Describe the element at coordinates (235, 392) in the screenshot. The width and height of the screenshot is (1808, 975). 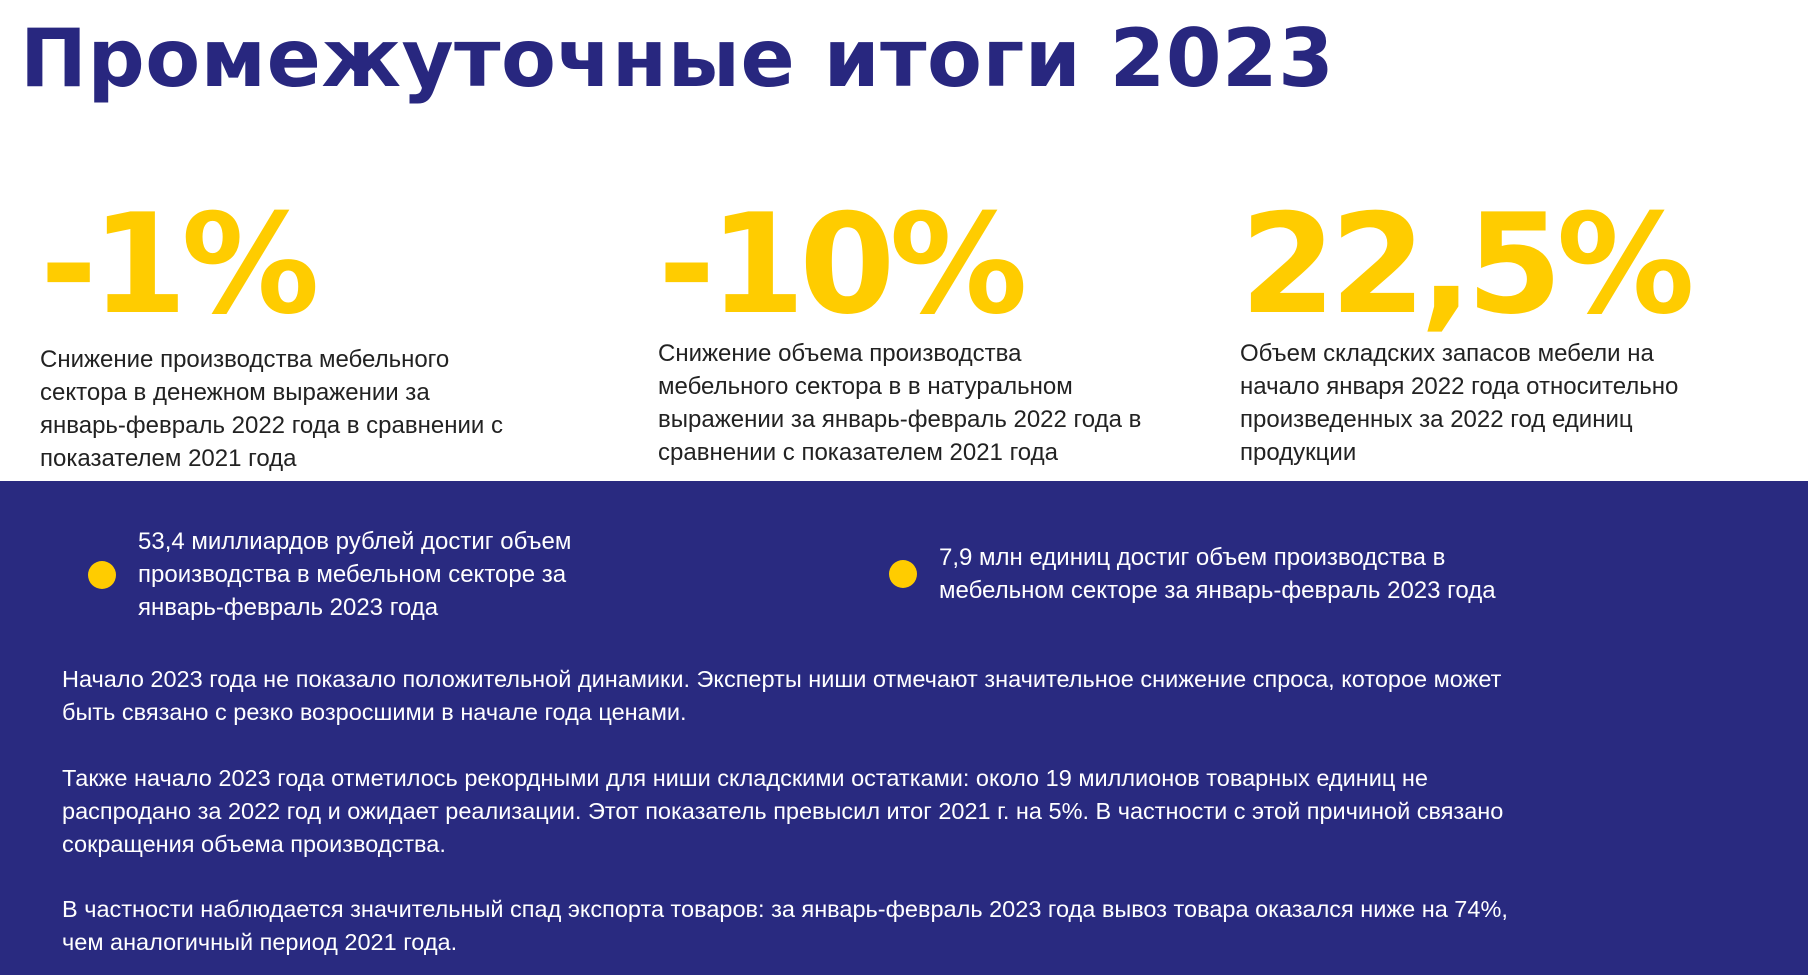
I see `desc-line: сектора в денежном выражении за` at that location.